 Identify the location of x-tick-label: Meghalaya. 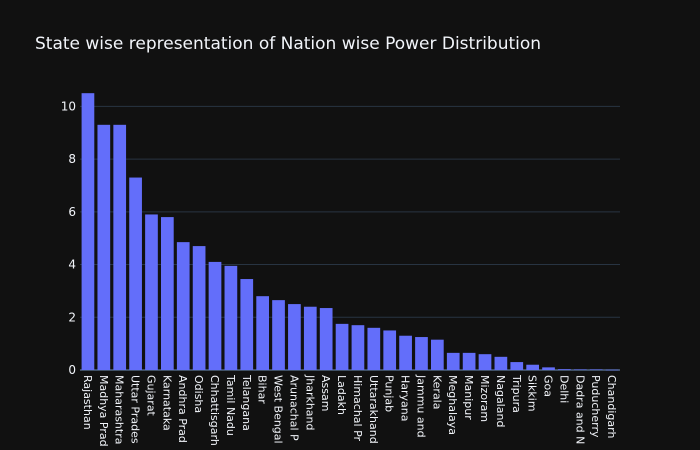
(452, 405).